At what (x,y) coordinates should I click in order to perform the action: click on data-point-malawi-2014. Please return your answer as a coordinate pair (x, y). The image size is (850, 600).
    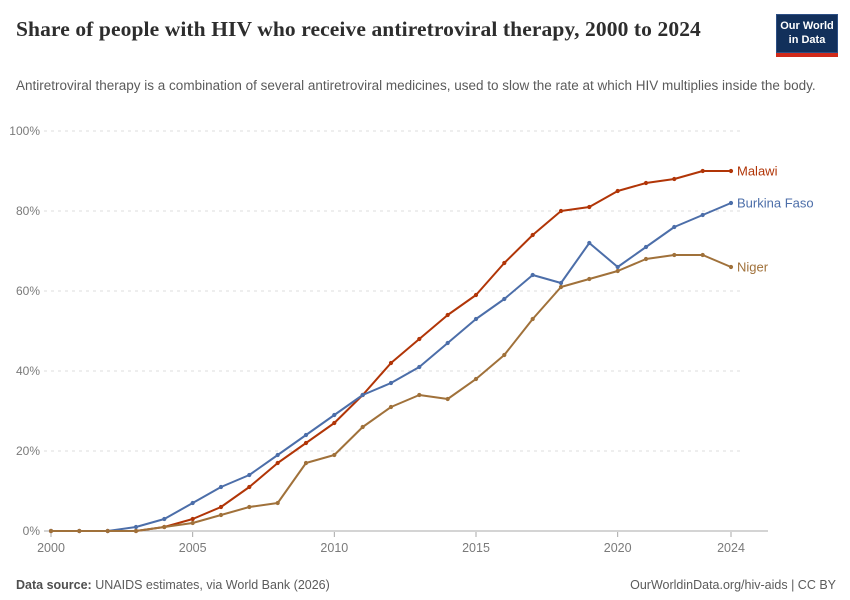
    Looking at the image, I should click on (447, 315).